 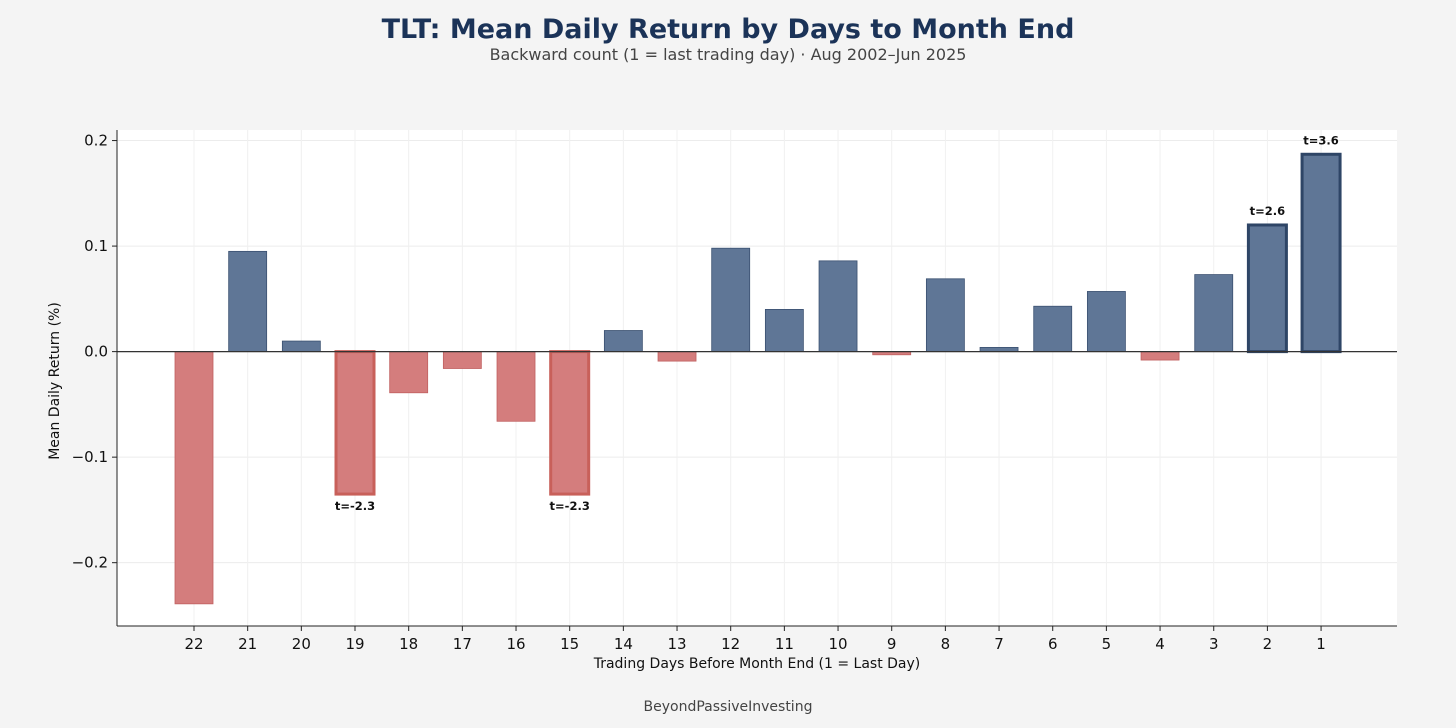 What do you see at coordinates (569, 644) in the screenshot?
I see `x-tick-label: 15` at bounding box center [569, 644].